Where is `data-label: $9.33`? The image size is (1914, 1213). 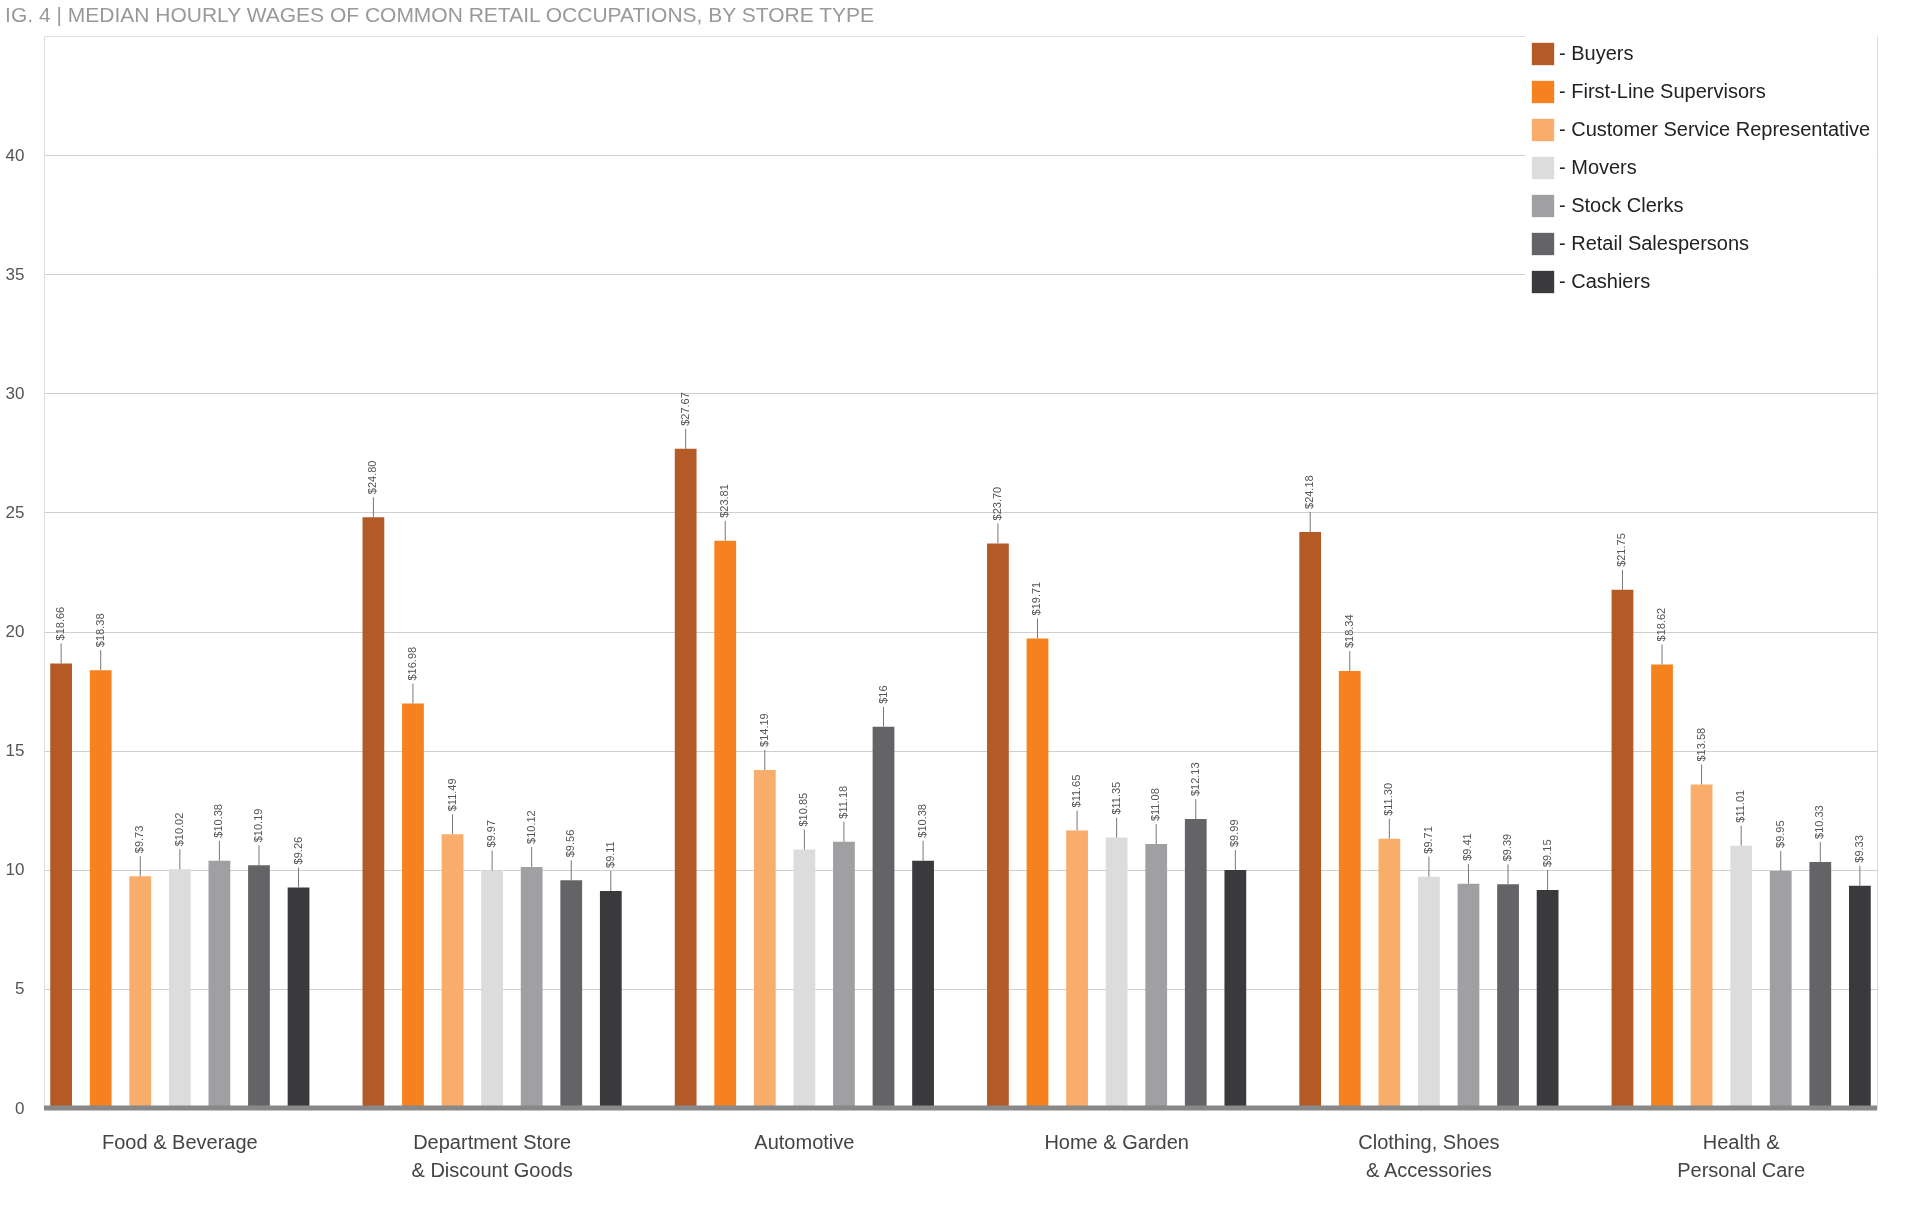
data-label: $9.33 is located at coordinates (1858, 849).